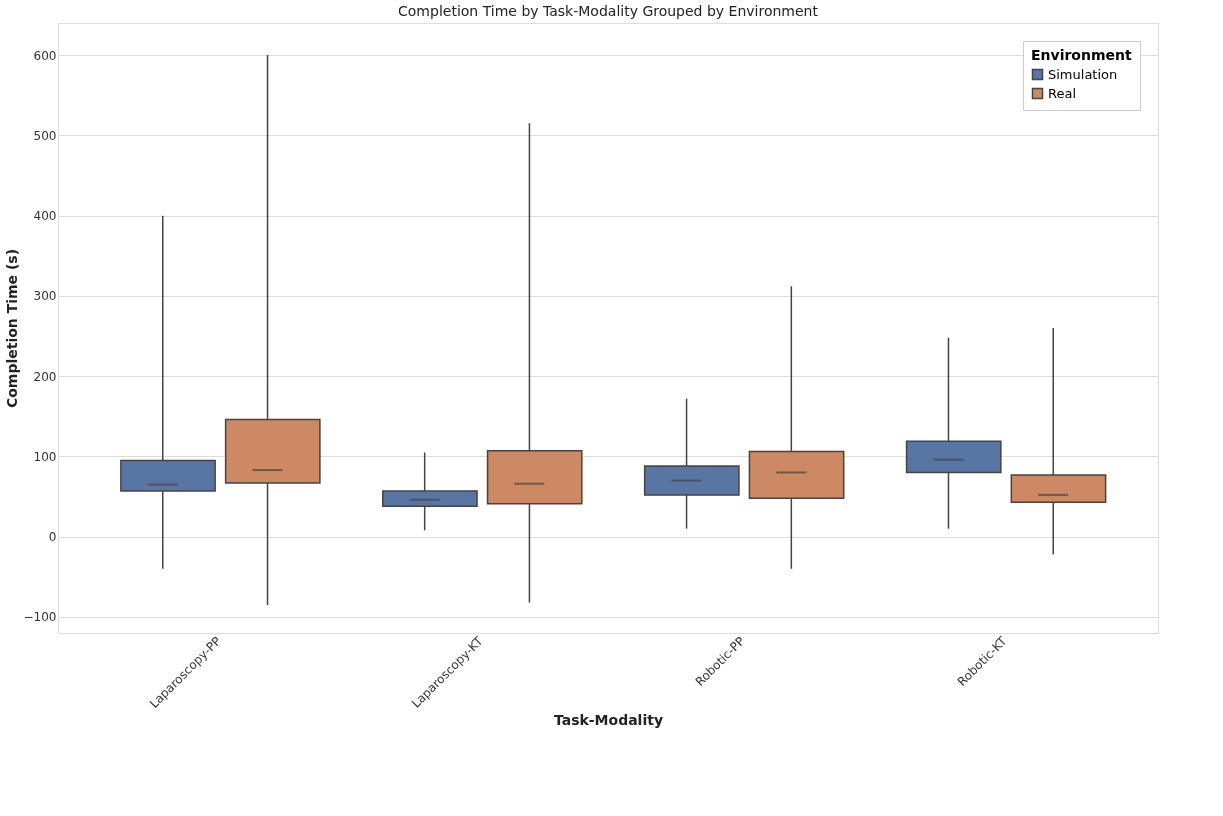  What do you see at coordinates (1083, 74) in the screenshot?
I see `legend-label: Simulation` at bounding box center [1083, 74].